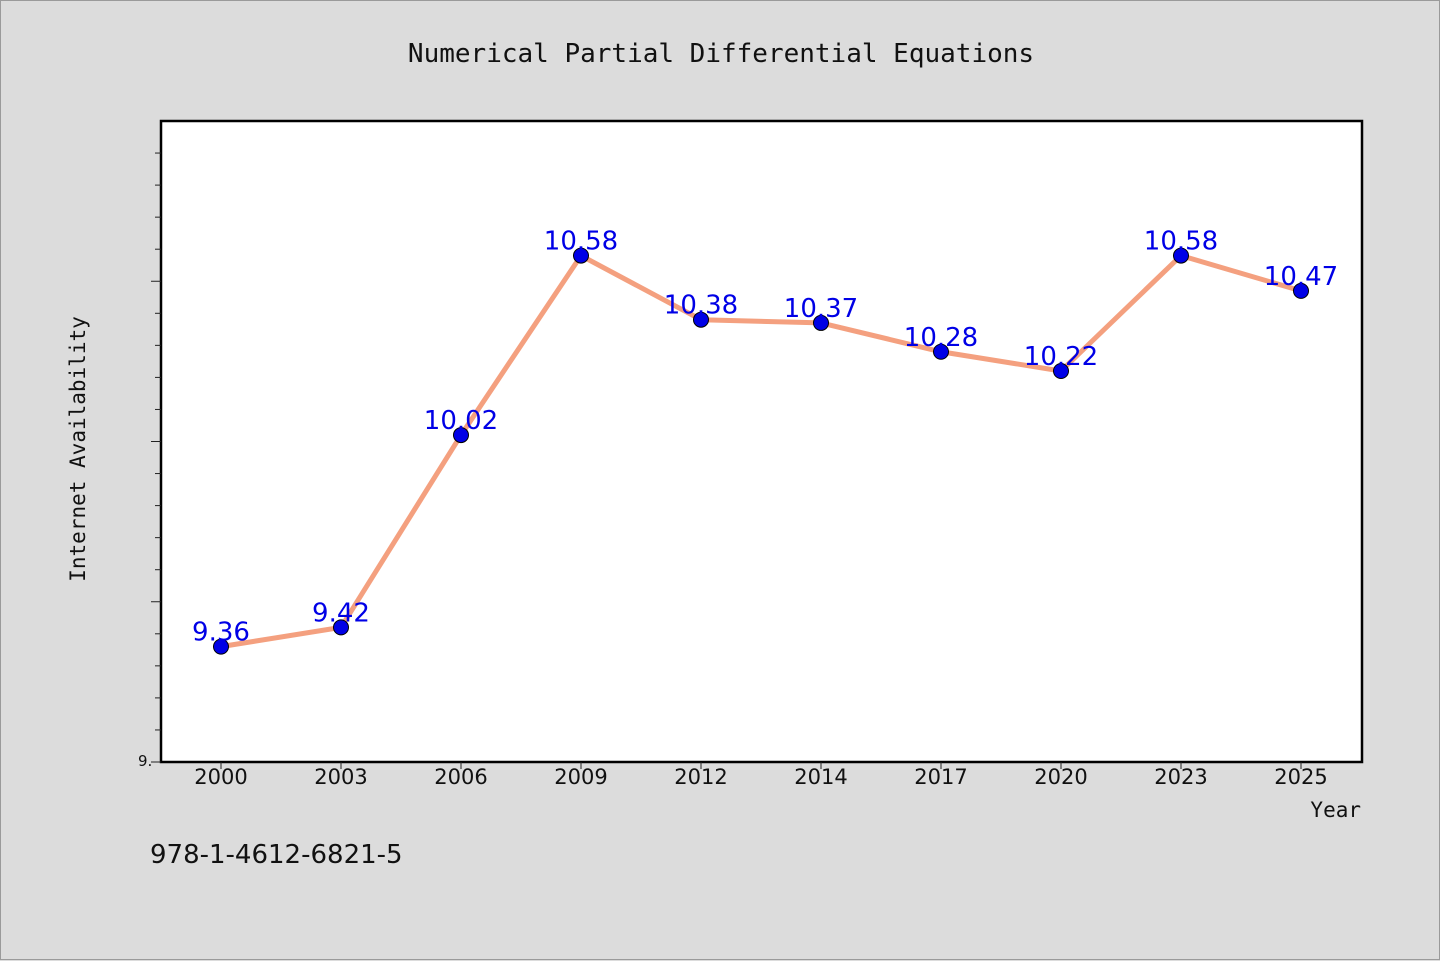 The image size is (1440, 961). What do you see at coordinates (821, 309) in the screenshot?
I see `data-label: 10.37` at bounding box center [821, 309].